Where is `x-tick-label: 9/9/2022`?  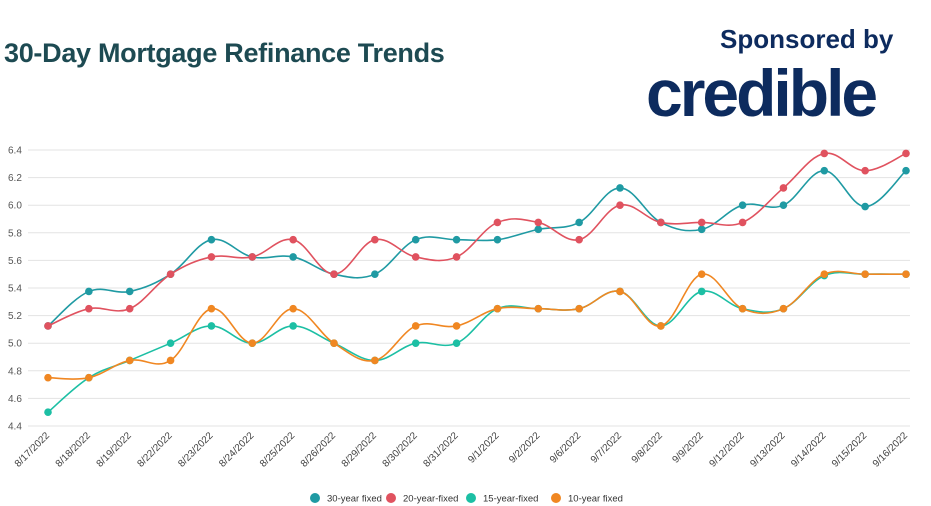 x-tick-label: 9/9/2022 is located at coordinates (689, 448).